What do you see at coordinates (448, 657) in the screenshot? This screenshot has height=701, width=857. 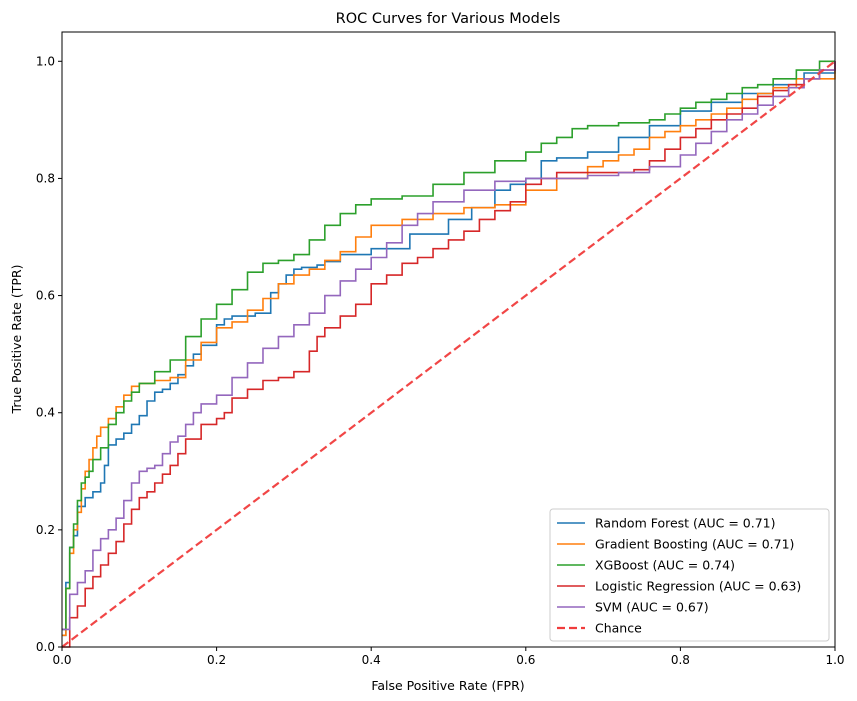 I see `x-axis: 0.0 0.2 0.4 0.6 0.8 1.0` at bounding box center [448, 657].